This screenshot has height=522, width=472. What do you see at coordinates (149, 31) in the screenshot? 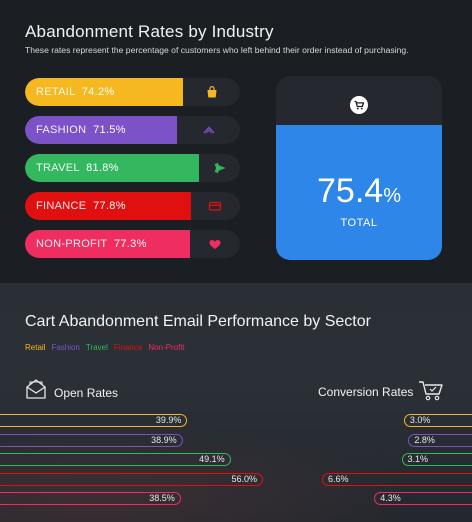
I see `chart-title: Abandonment Rates by Industry` at bounding box center [149, 31].